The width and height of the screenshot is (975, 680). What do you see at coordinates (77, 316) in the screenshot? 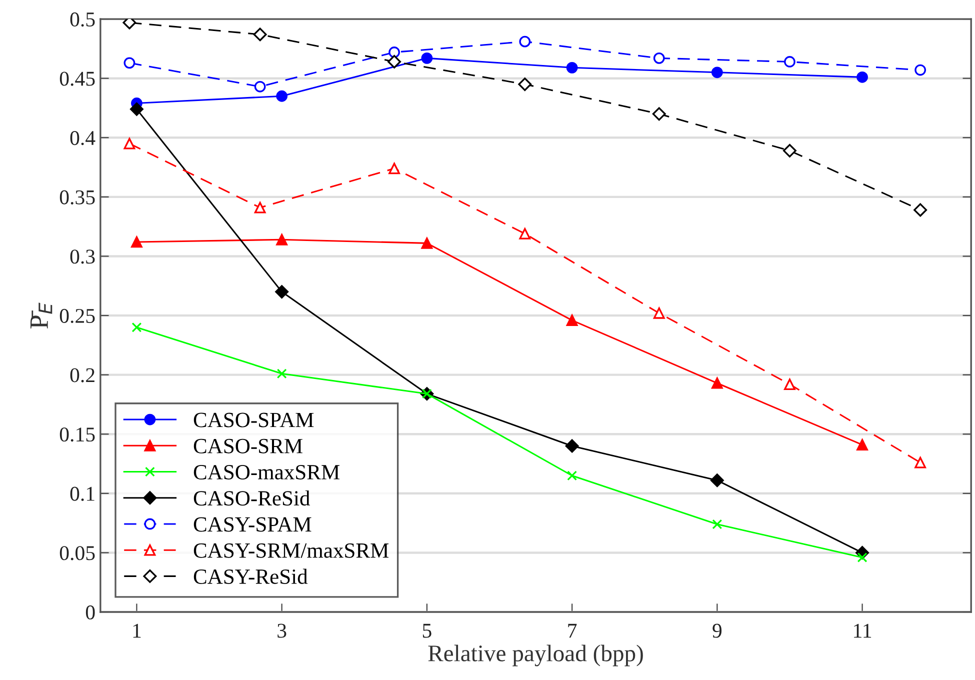
I see `y-tick-label: 0.25` at bounding box center [77, 316].